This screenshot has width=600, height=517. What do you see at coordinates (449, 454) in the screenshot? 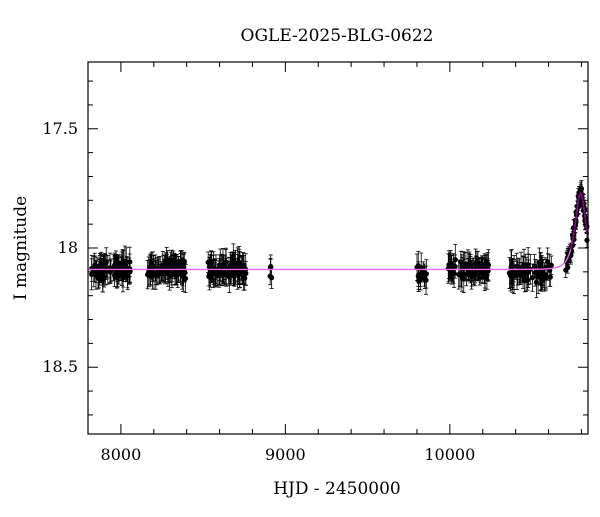
I see `x-tick-label: 10000` at bounding box center [449, 454].